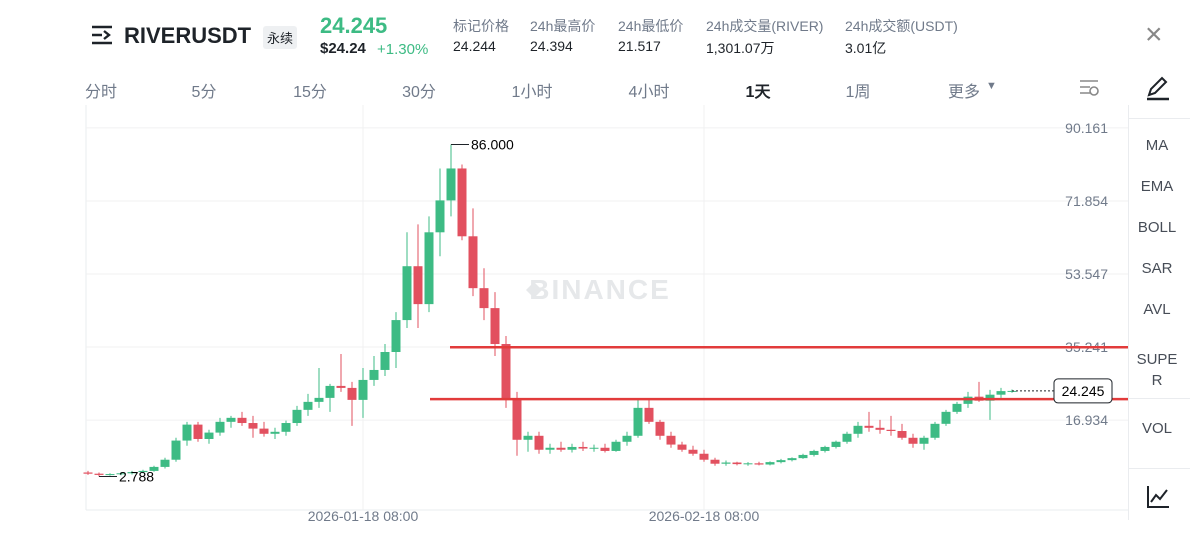 The width and height of the screenshot is (1200, 552). What do you see at coordinates (649, 92) in the screenshot?
I see `tab: 4小时` at bounding box center [649, 92].